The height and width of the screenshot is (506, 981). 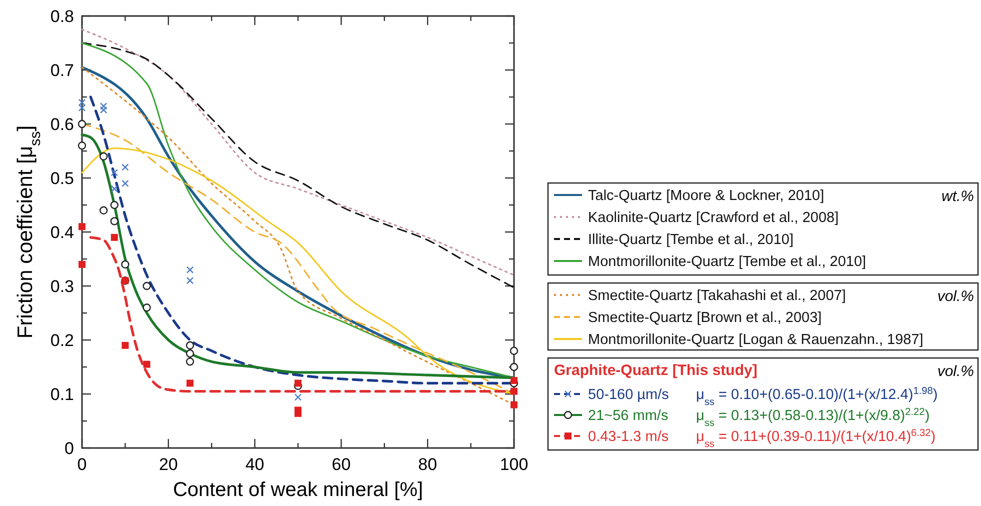 What do you see at coordinates (691, 240) in the screenshot?
I see `legend-label: Illite-Quartz [Tembe et al., 2010]` at bounding box center [691, 240].